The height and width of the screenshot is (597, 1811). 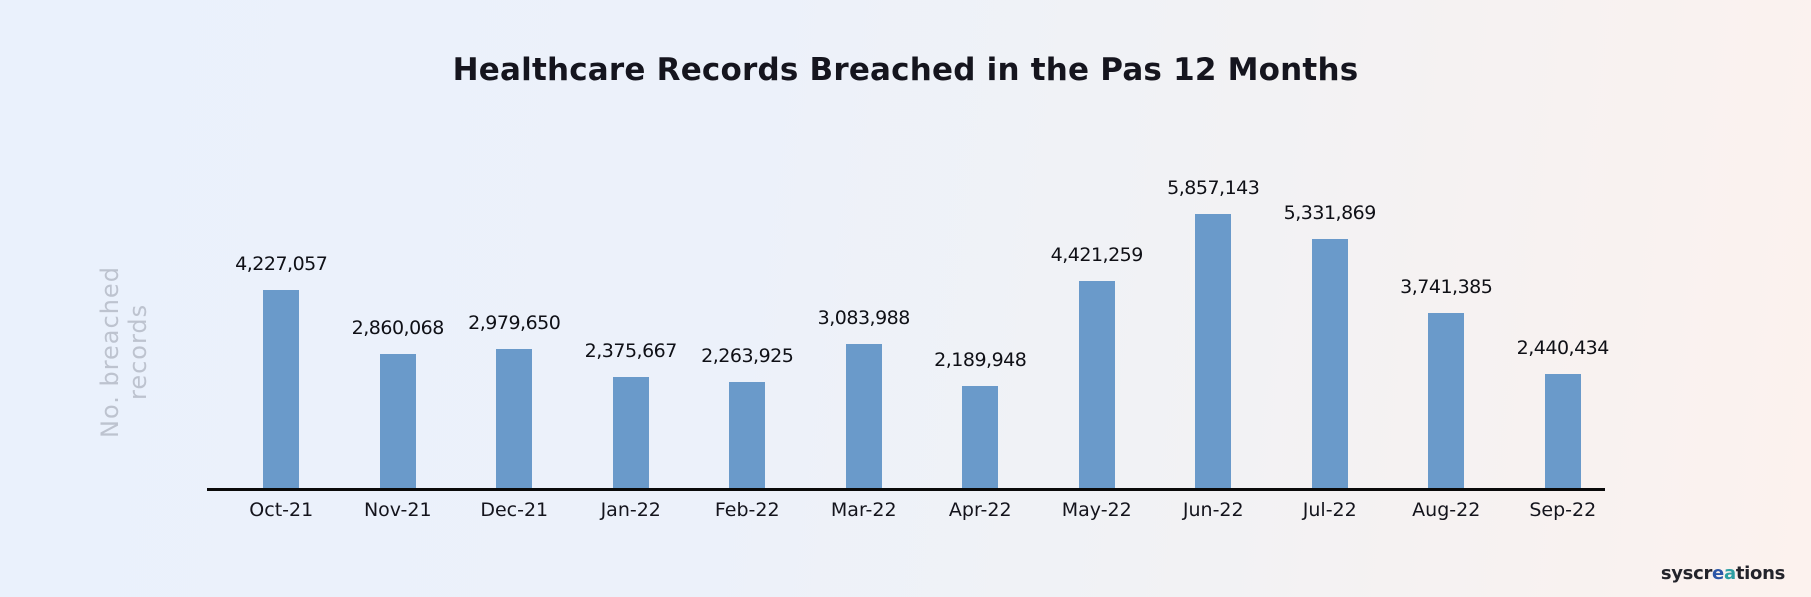 What do you see at coordinates (514, 510) in the screenshot?
I see `x-axis-label: Dec-21` at bounding box center [514, 510].